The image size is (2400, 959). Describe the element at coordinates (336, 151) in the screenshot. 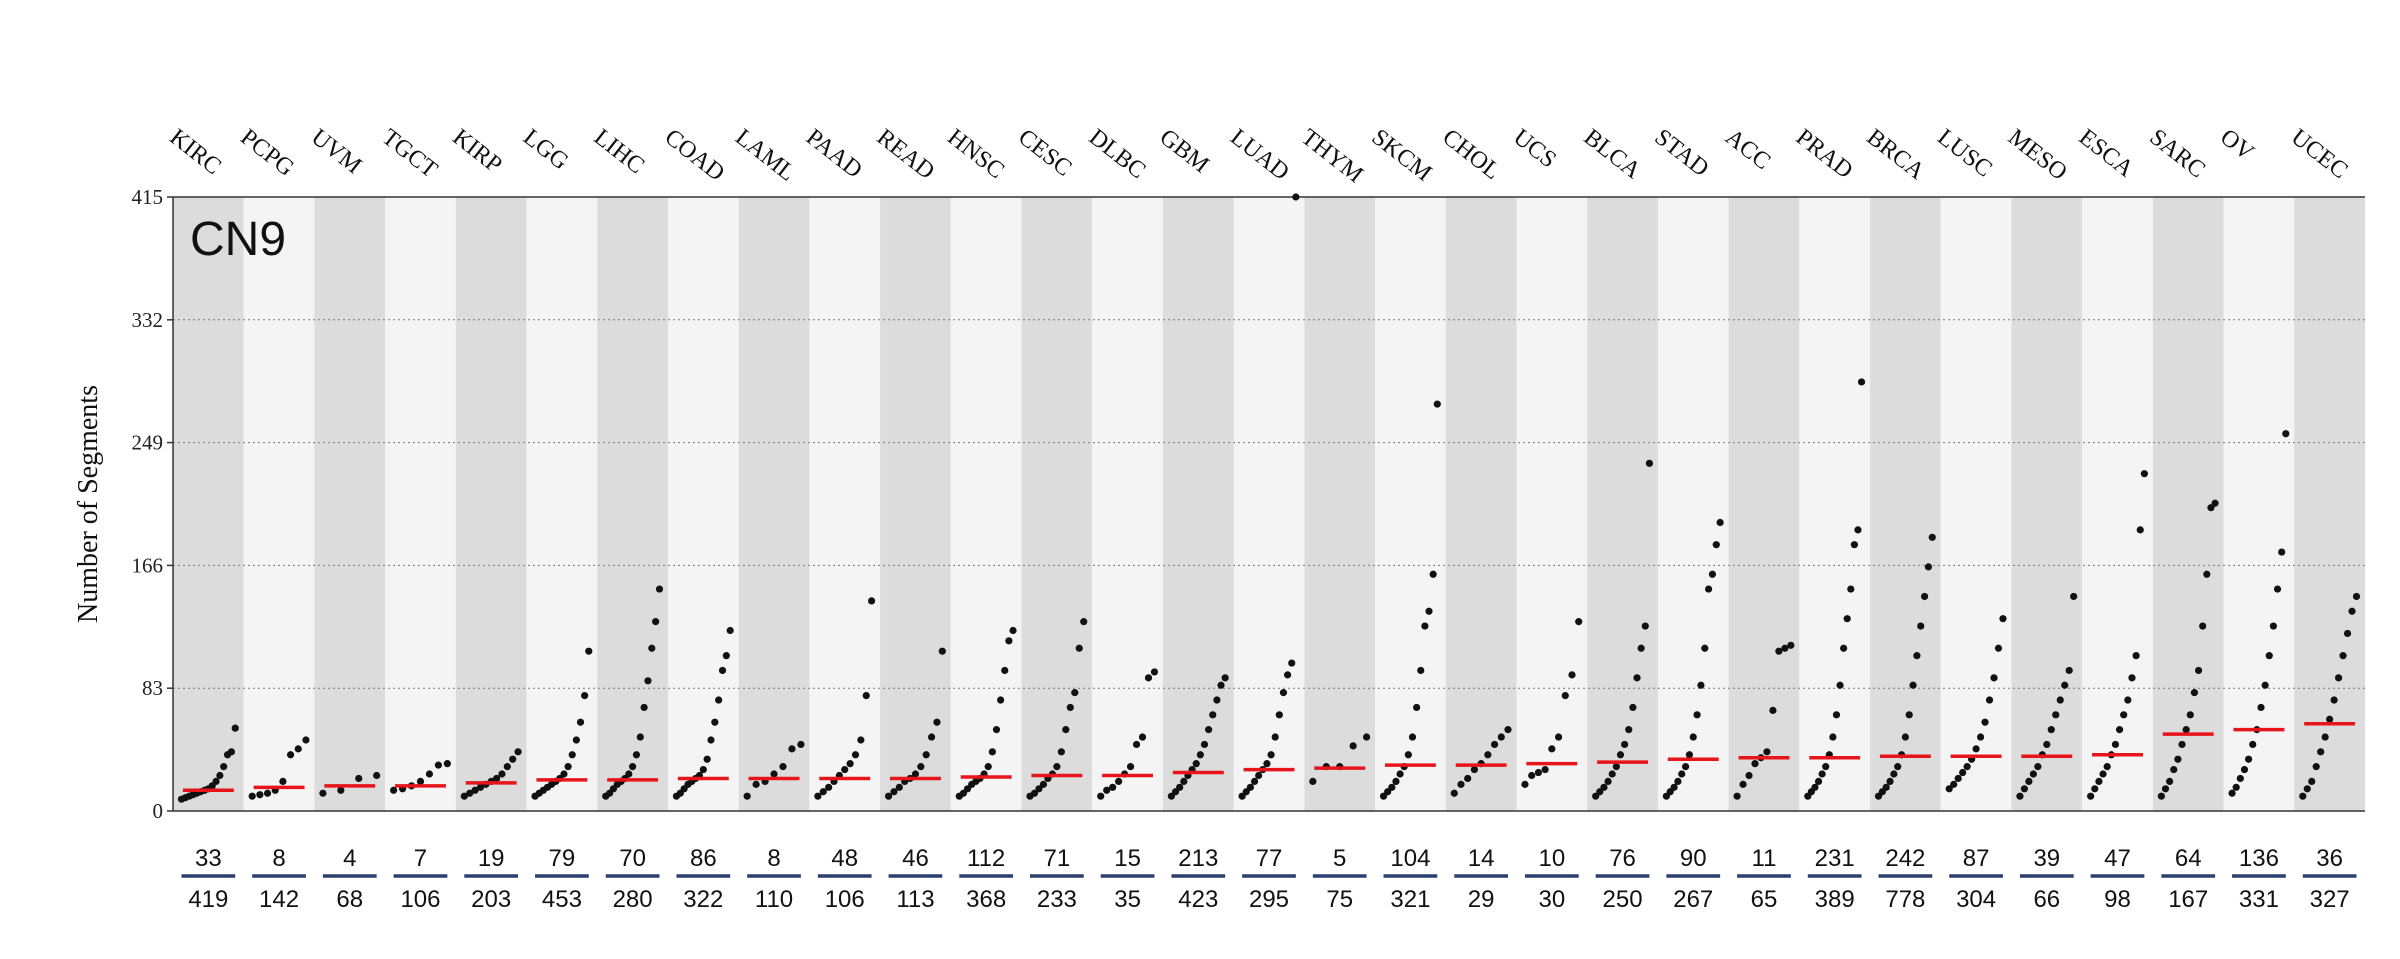

I see `category-label: UVM` at that location.